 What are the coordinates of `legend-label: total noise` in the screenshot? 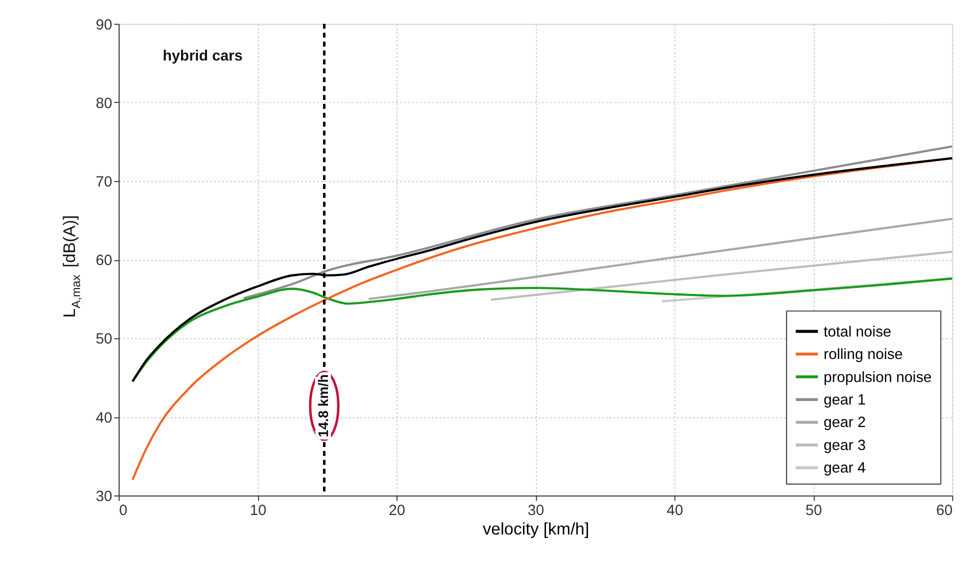 It's located at (858, 332).